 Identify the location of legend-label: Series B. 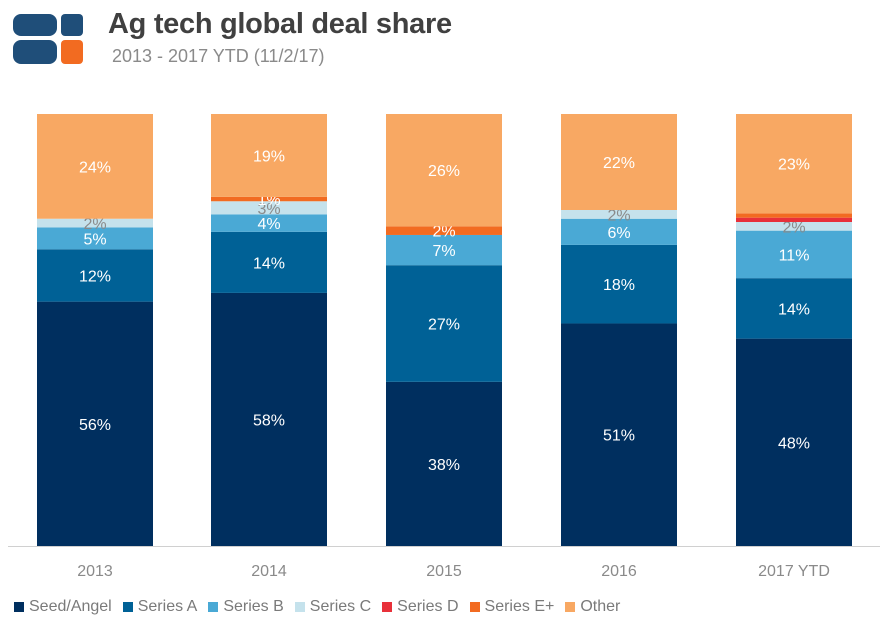
(253, 606).